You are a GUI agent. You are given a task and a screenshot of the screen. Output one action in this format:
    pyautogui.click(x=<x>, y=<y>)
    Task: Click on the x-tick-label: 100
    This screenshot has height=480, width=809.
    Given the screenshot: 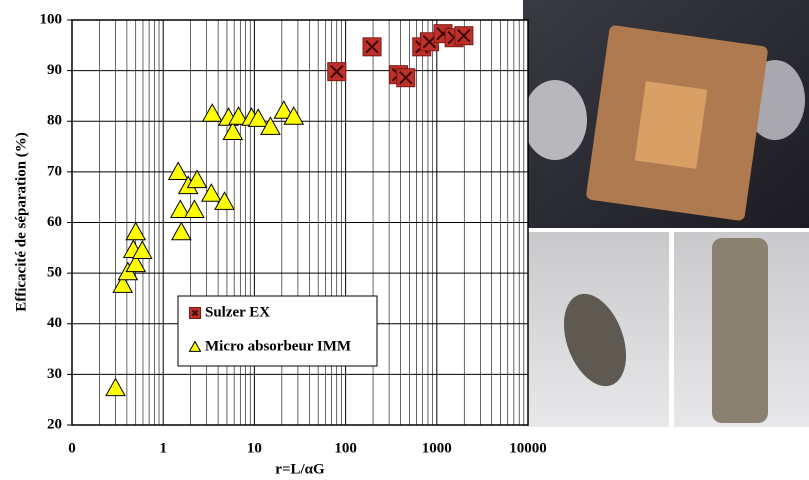 What is the action you would take?
    pyautogui.click(x=345, y=448)
    